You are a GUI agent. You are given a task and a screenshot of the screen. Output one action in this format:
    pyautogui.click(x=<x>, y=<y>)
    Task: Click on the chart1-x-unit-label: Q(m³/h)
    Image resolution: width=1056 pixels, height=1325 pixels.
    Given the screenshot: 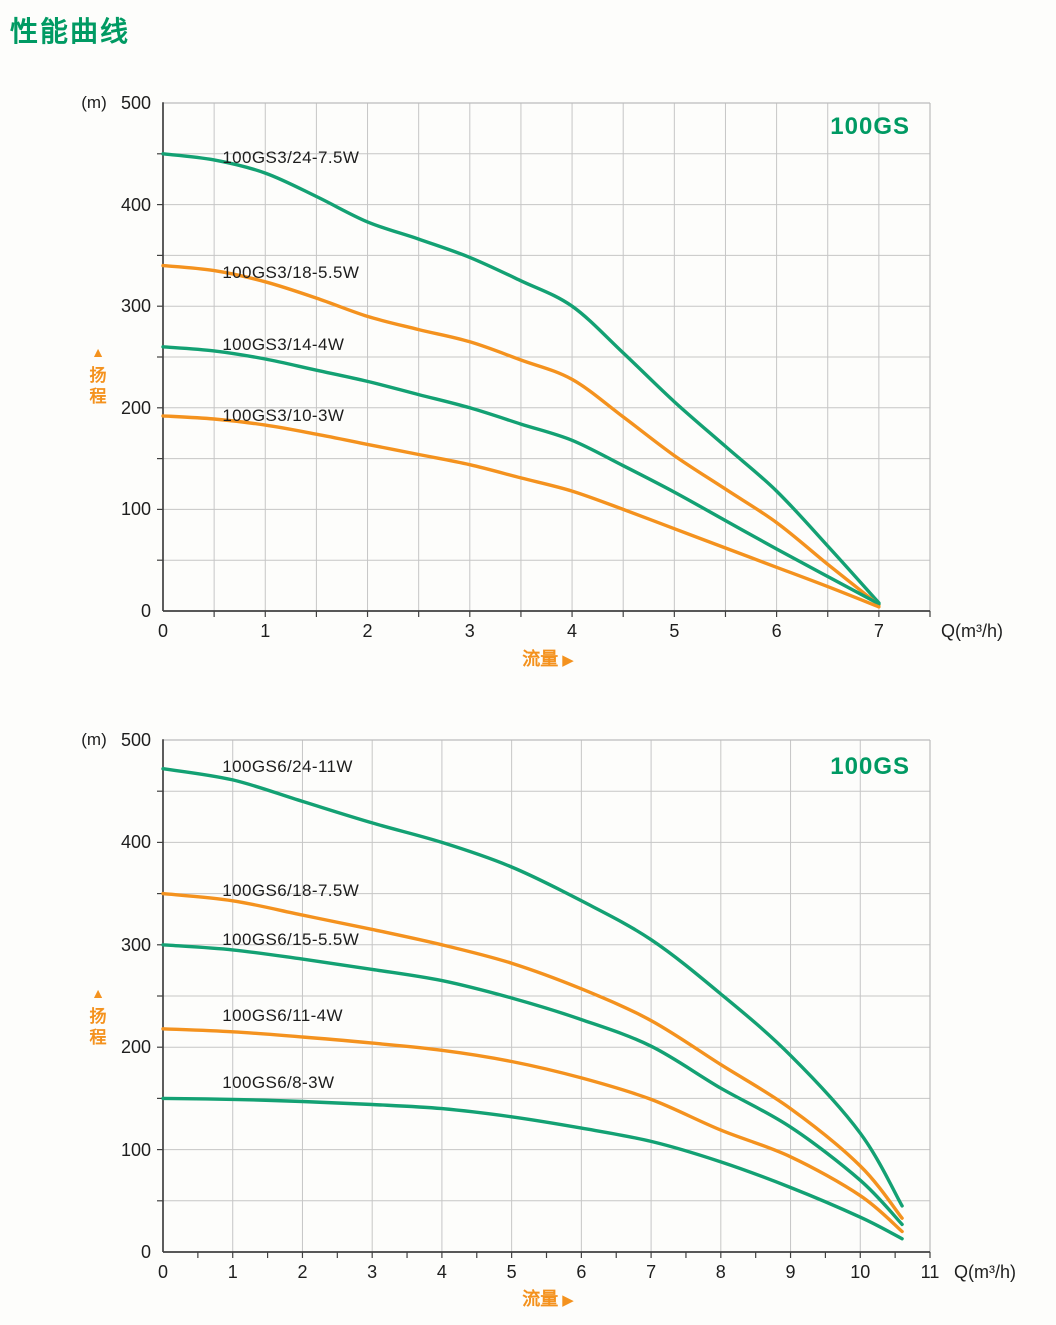 What is the action you would take?
    pyautogui.click(x=972, y=631)
    